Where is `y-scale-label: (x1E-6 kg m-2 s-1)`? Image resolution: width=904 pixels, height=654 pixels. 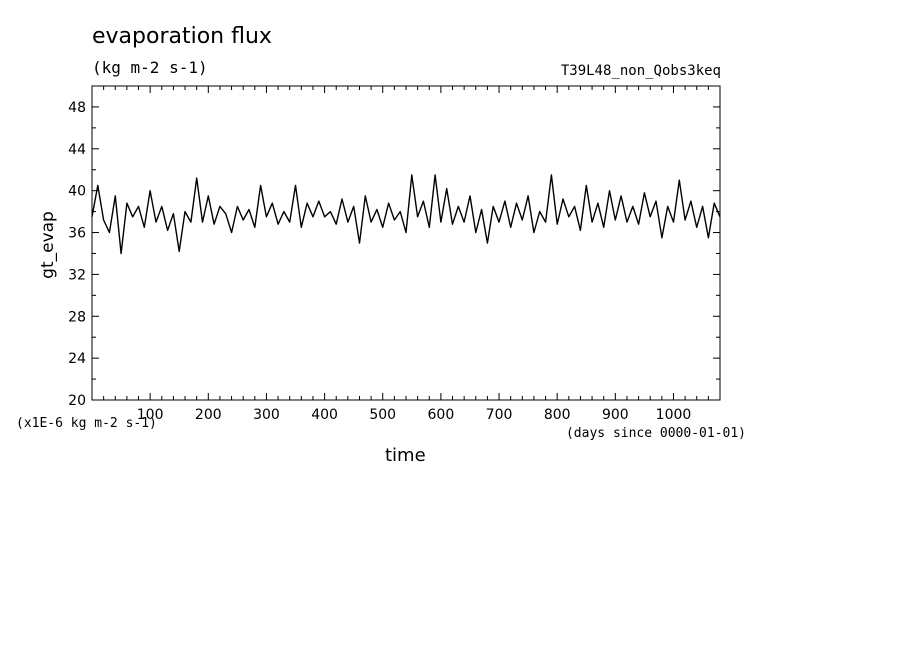 y-scale-label: (x1E-6 kg m-2 s-1) is located at coordinates (86, 423).